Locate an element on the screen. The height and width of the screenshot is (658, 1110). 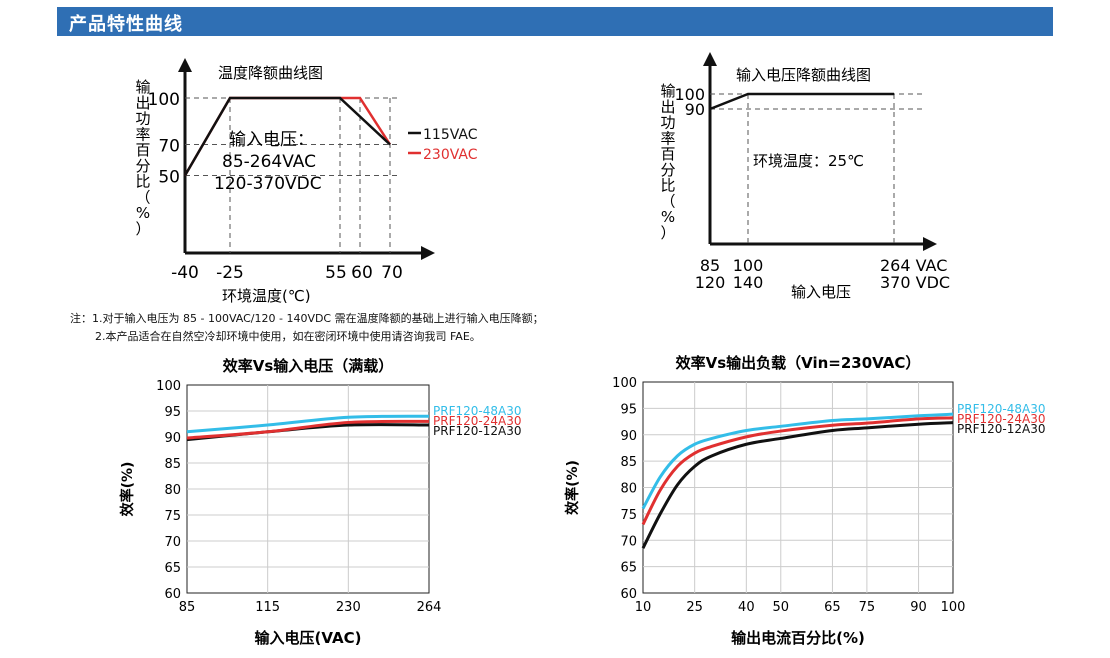
effvin-y-tick-label: 80 is located at coordinates (172, 490).